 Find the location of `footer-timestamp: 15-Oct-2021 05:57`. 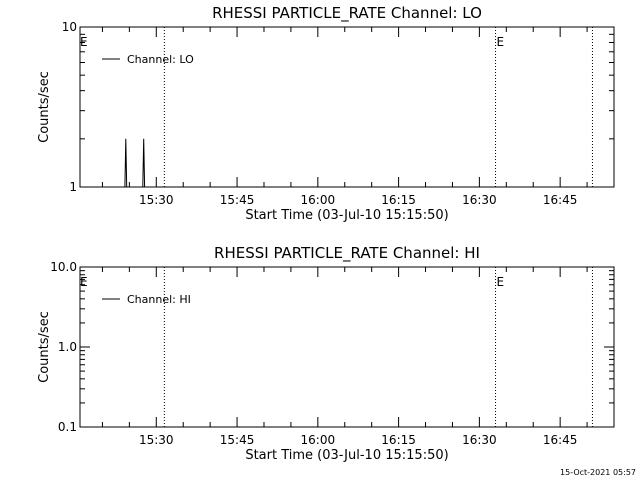

footer-timestamp: 15-Oct-2021 05:57 is located at coordinates (598, 472).